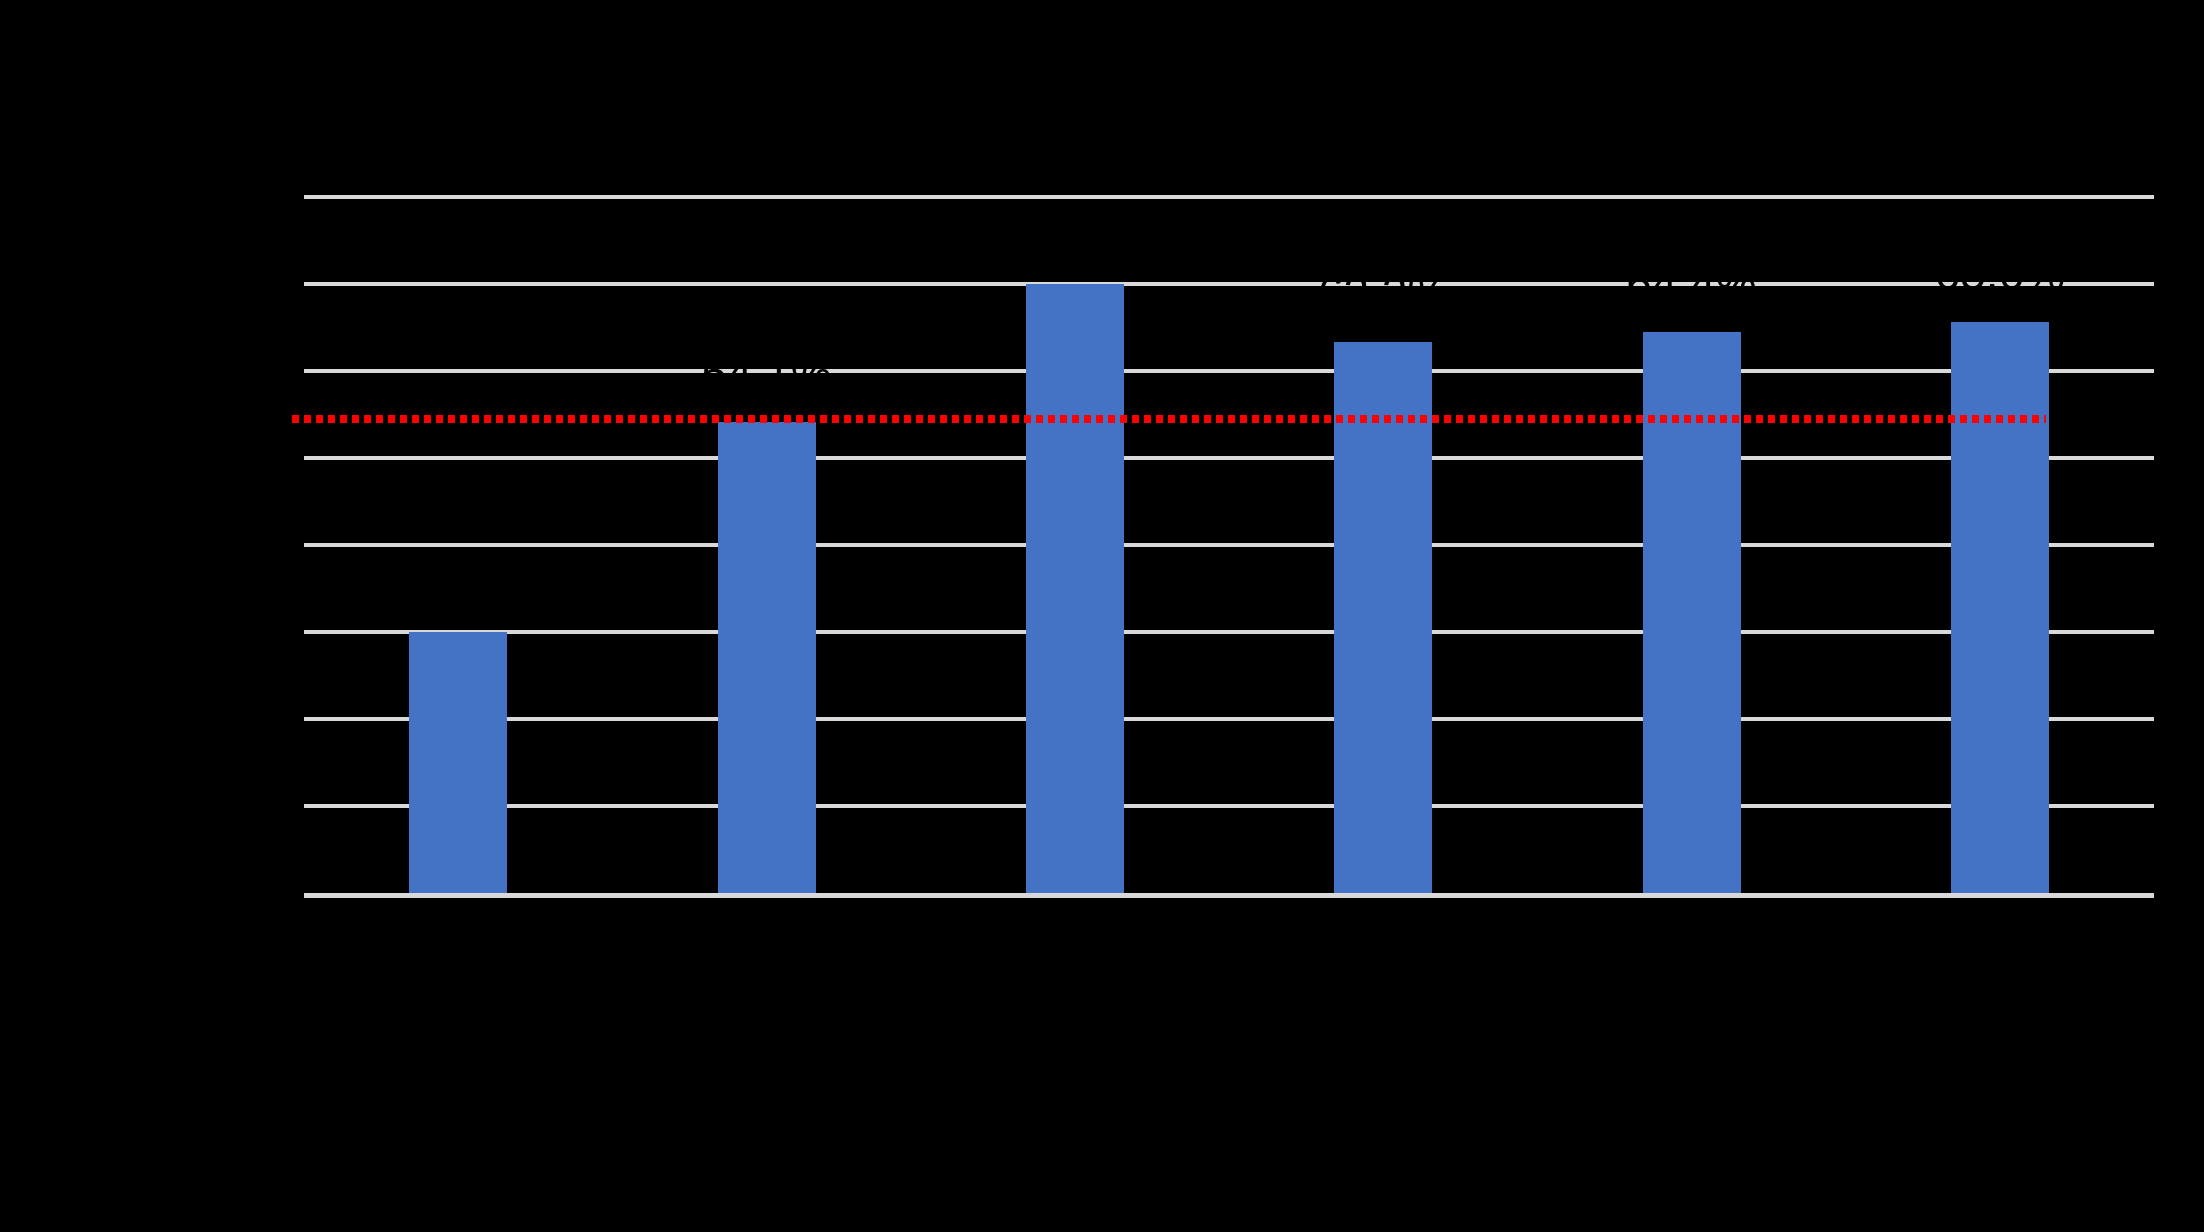 This screenshot has width=2204, height=1232. Describe the element at coordinates (1169, 418) in the screenshot. I see `target-line` at that location.